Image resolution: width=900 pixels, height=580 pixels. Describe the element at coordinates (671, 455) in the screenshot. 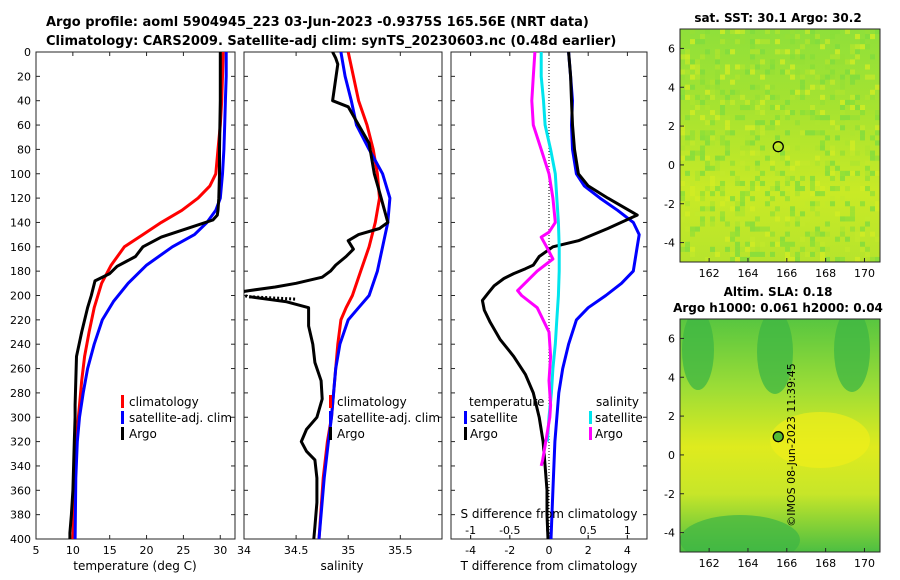

I see `map-y-tick-label: 0` at that location.